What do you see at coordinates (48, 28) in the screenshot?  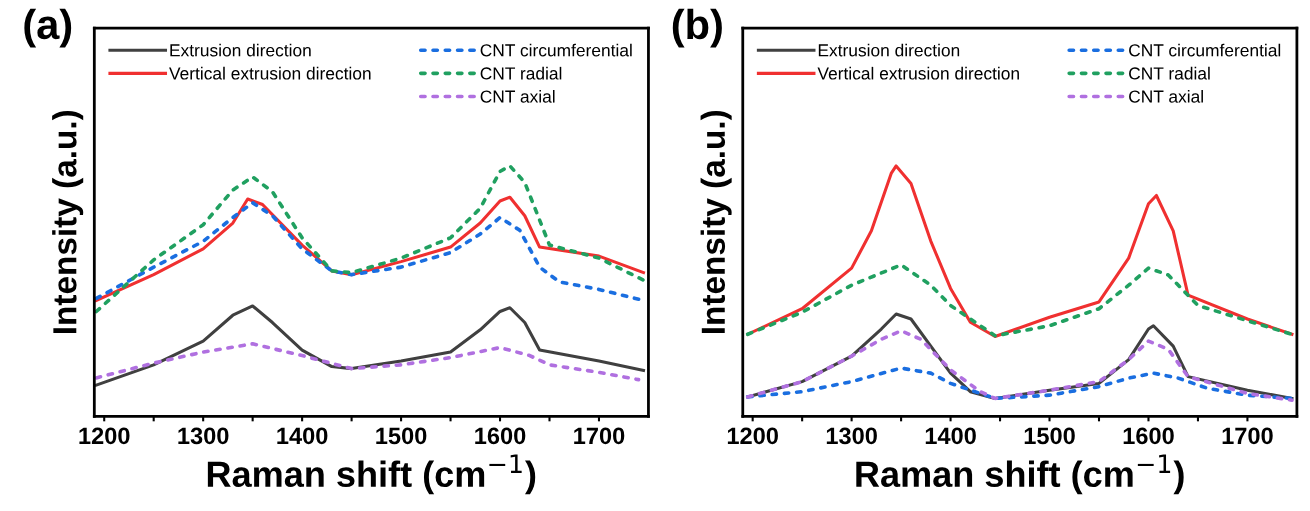 I see `chart-title: (a)` at bounding box center [48, 28].